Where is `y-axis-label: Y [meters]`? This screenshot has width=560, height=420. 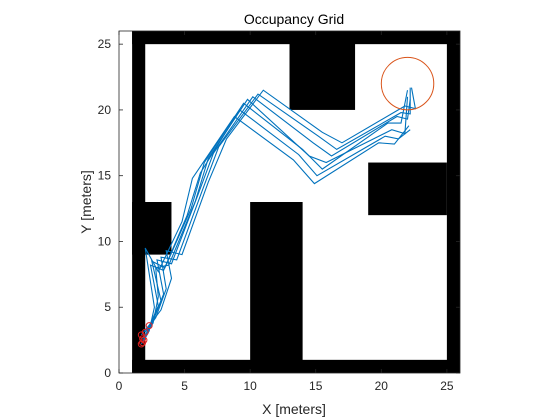 y-axis-label: Y [meters] is located at coordinates (86, 202).